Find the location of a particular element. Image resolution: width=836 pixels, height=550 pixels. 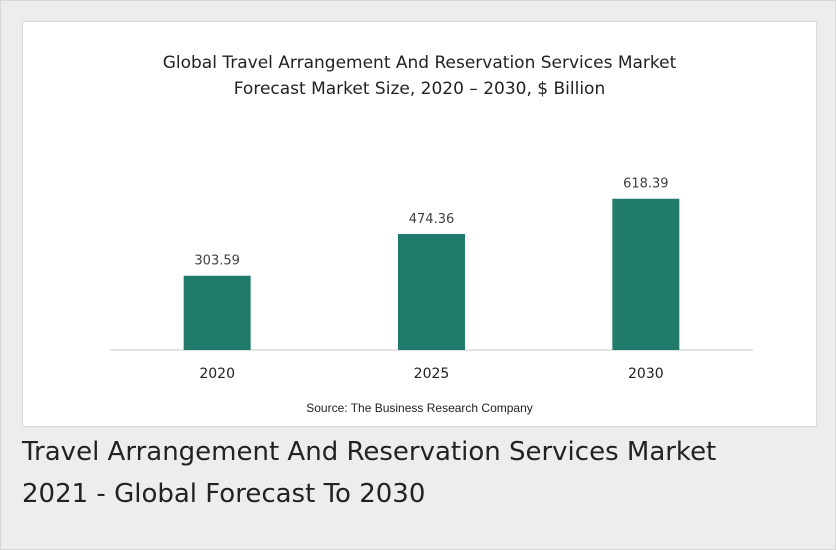

caption-line-2: 2021 - Global Forecast To 2030 is located at coordinates (224, 494).